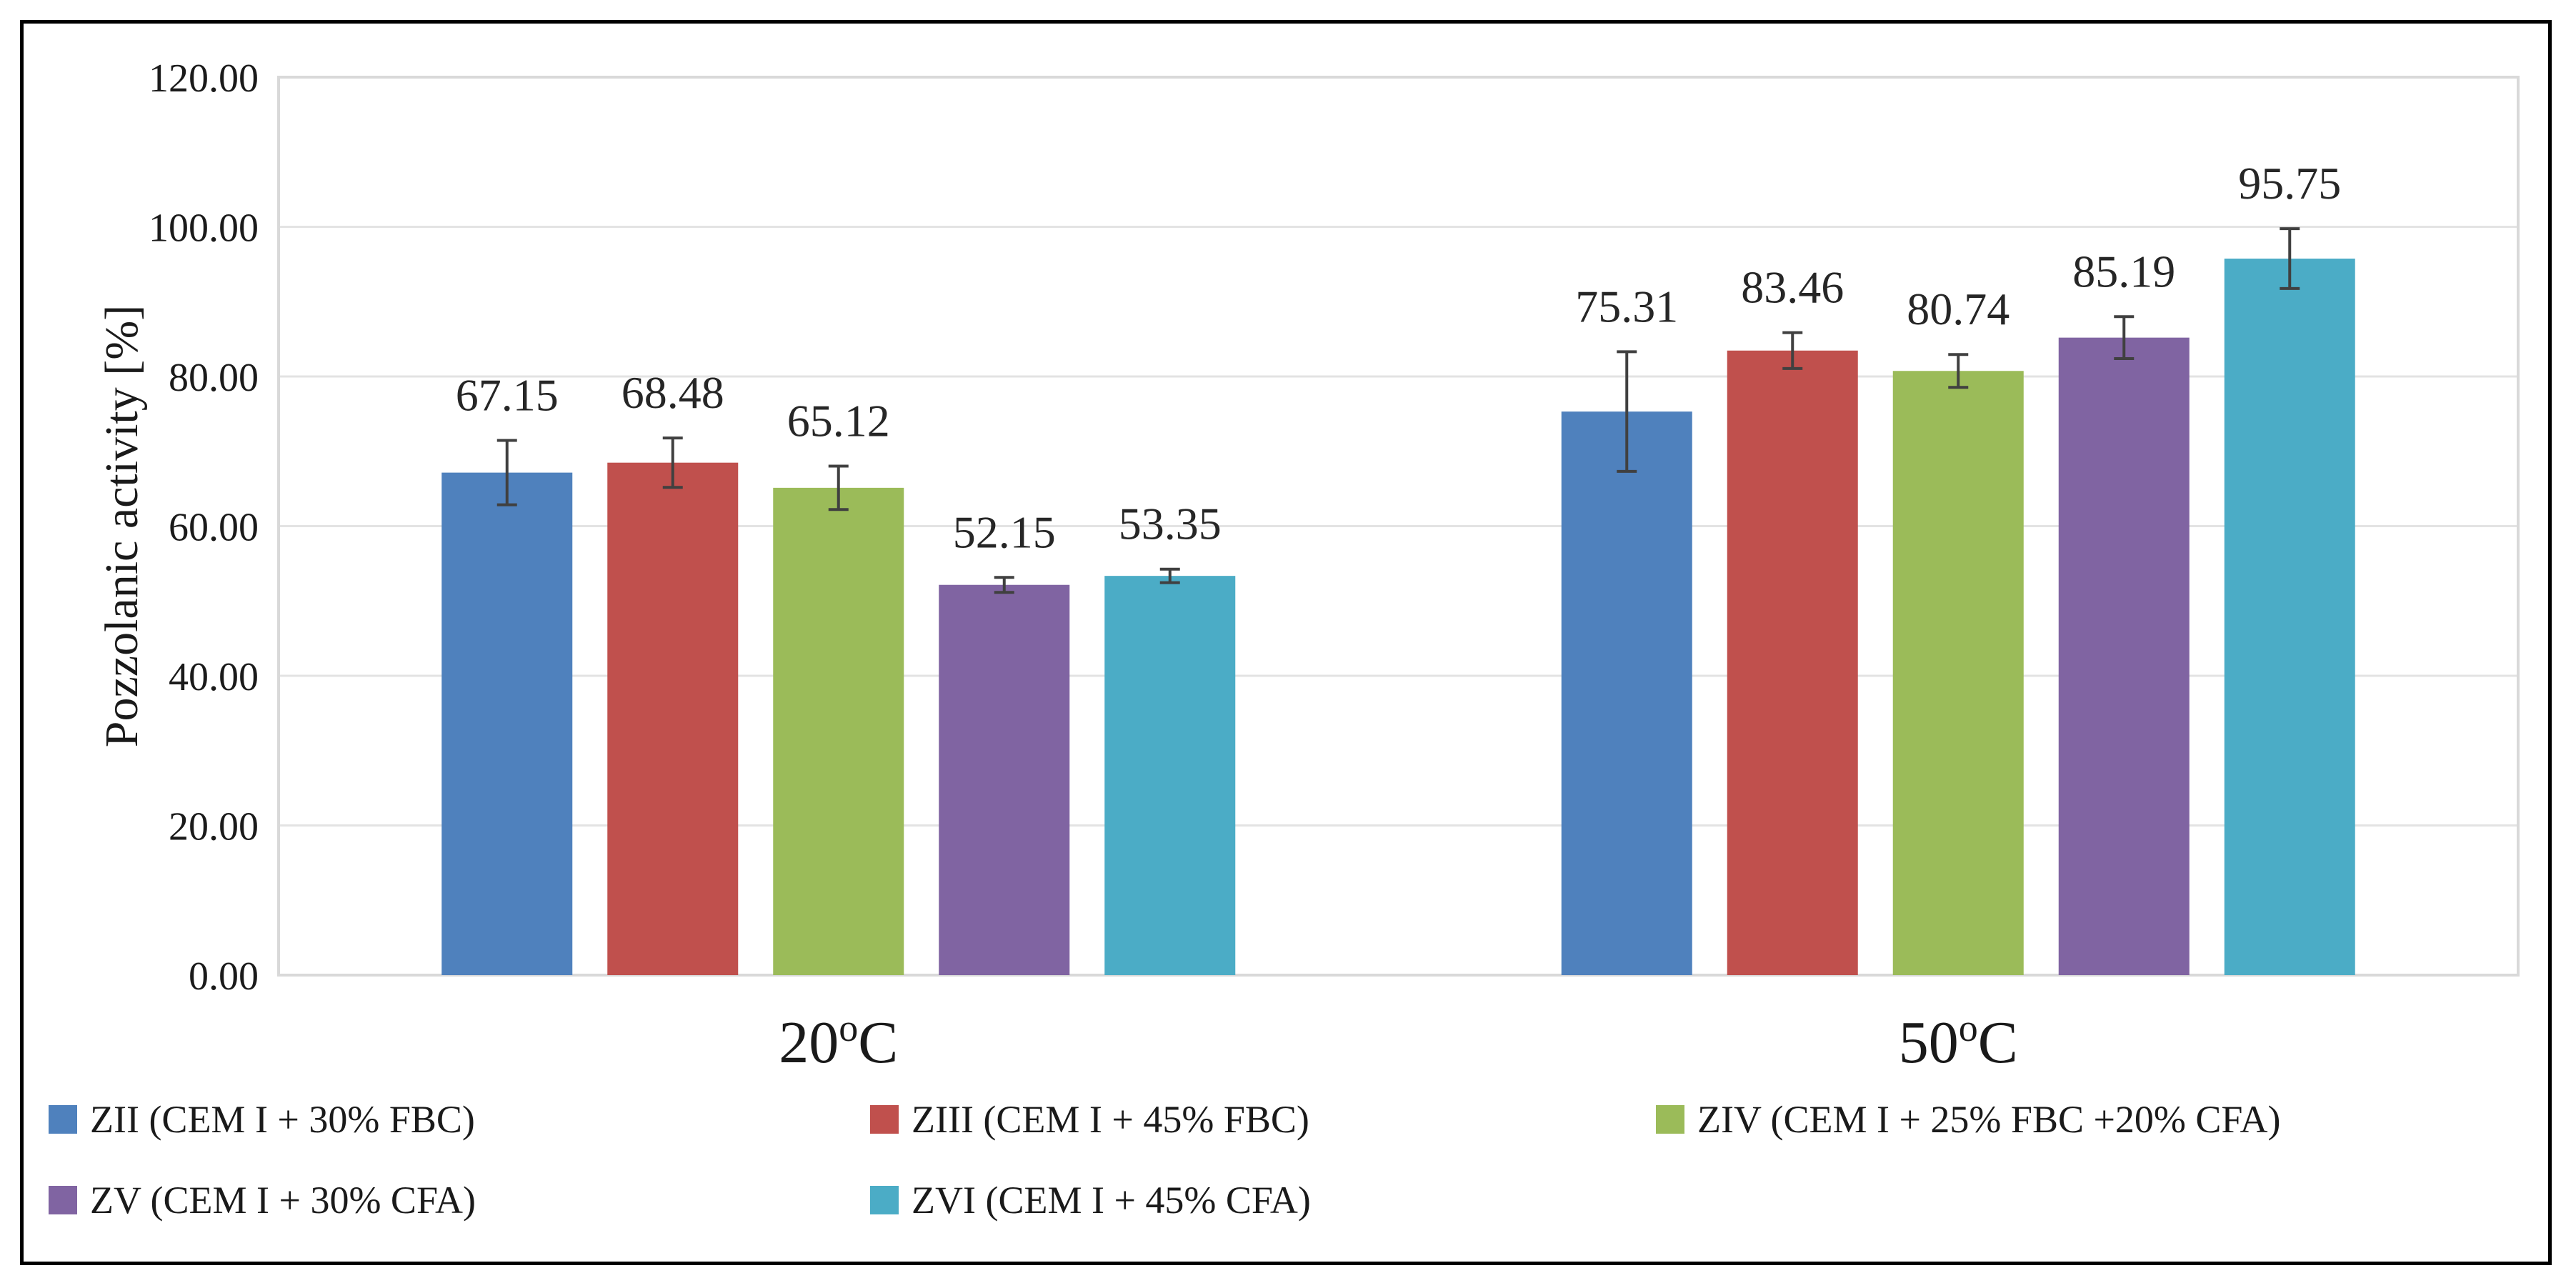  Describe the element at coordinates (1989, 1120) in the screenshot. I see `legend-label: ZIV (CEM I + 25% FBC +20% CFA)` at that location.